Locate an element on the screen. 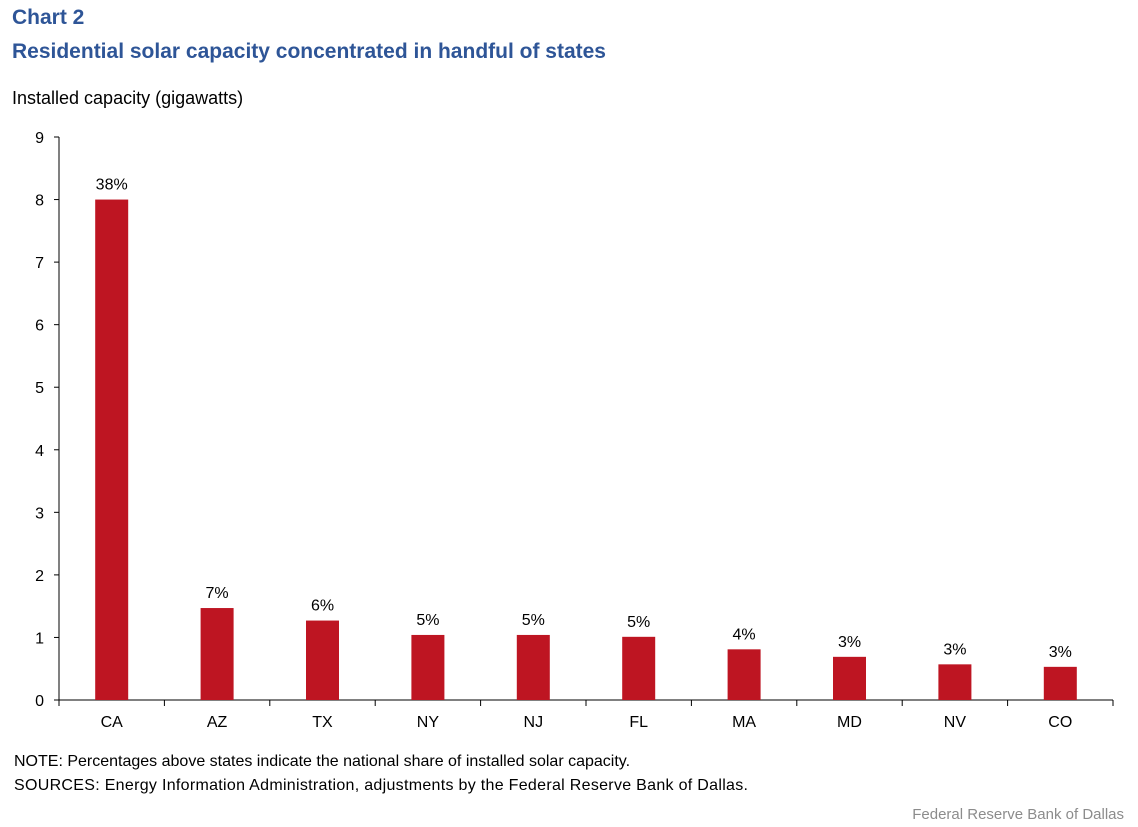  category-label-ma: MA is located at coordinates (744, 722).